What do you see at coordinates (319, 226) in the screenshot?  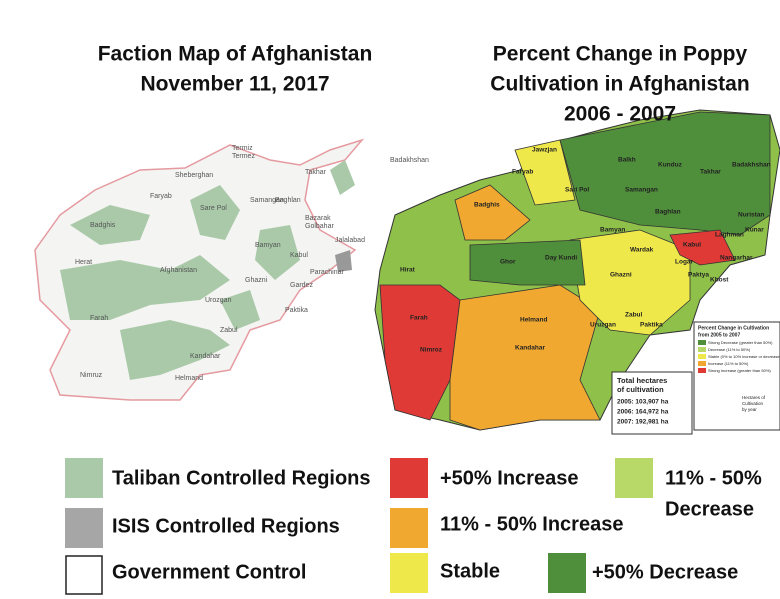 I see `place-label: Golbahar` at bounding box center [319, 226].